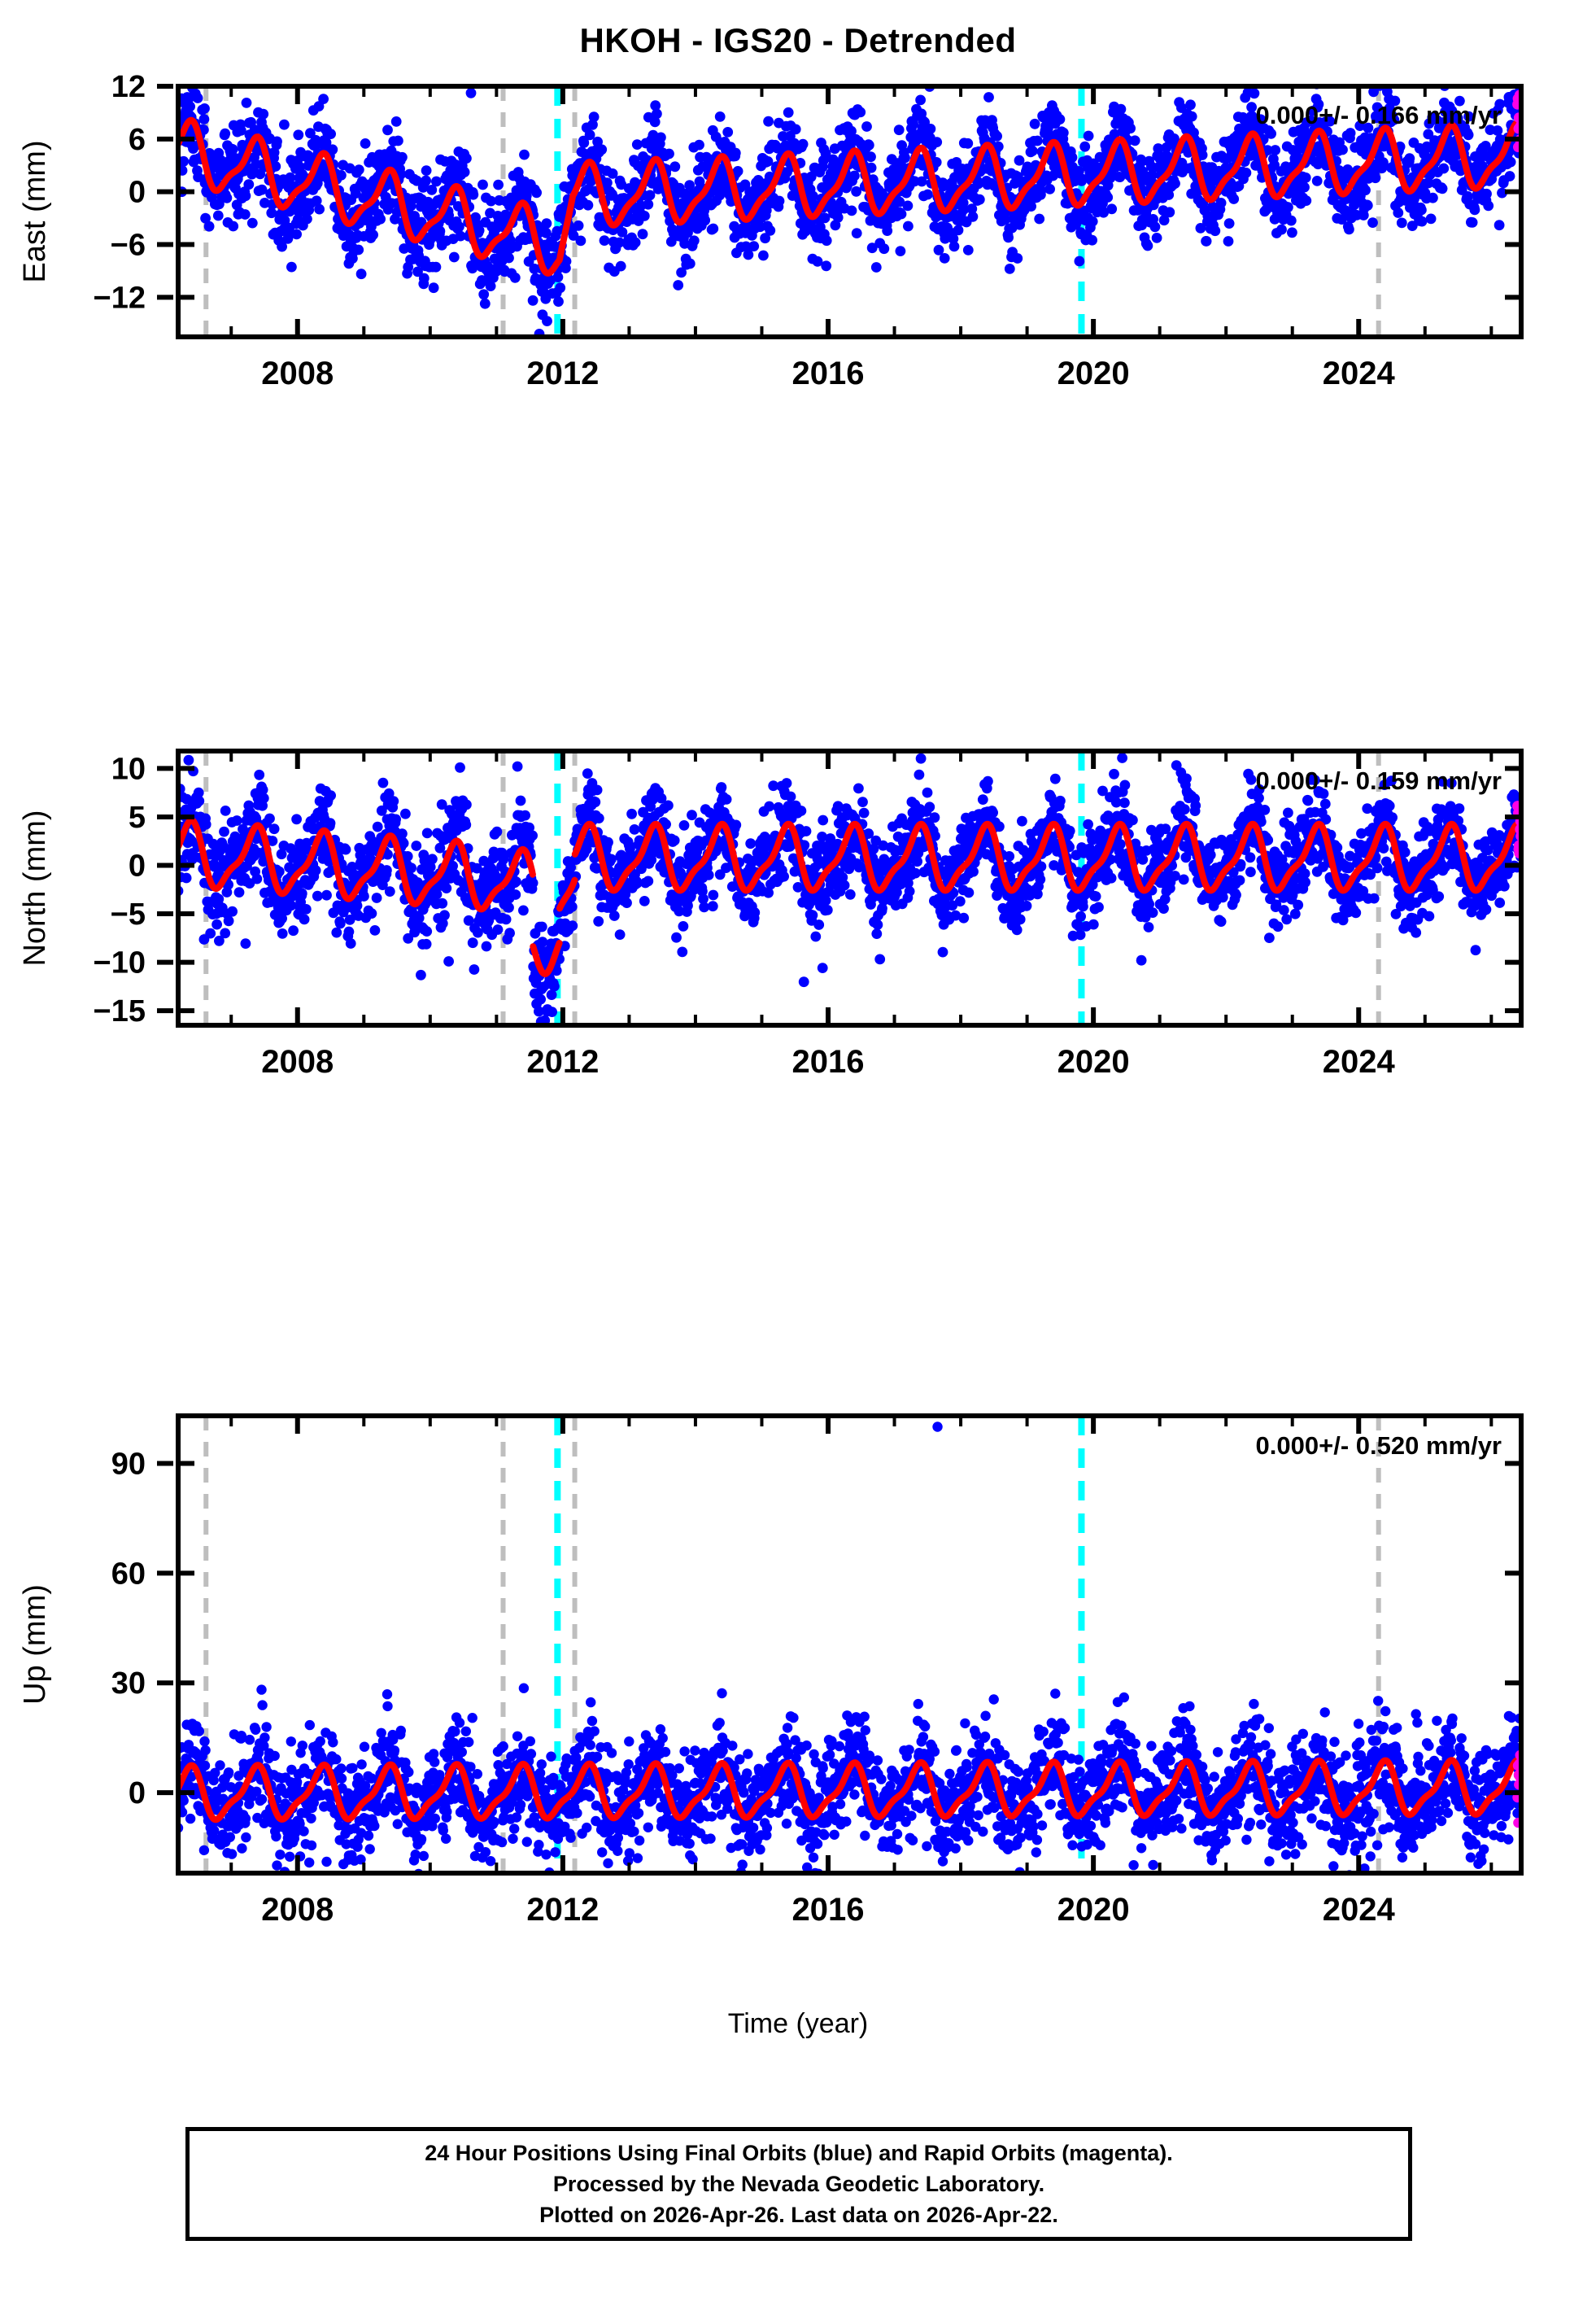 This screenshot has width=1596, height=2306. I want to click on y-tick-label: −12, so click(120, 298).